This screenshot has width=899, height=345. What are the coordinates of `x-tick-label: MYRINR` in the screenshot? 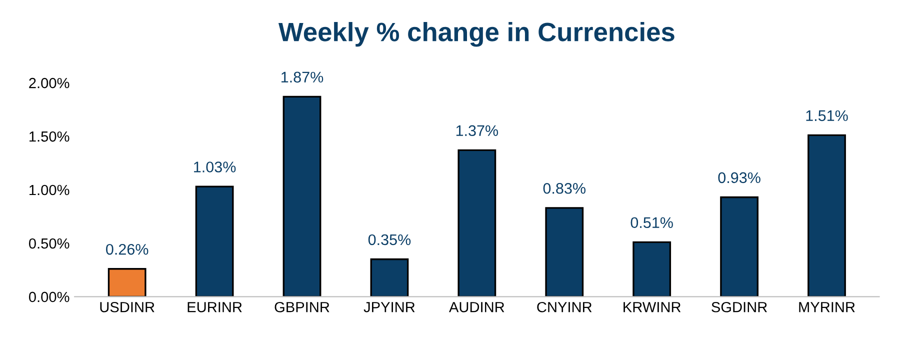 It's located at (827, 307).